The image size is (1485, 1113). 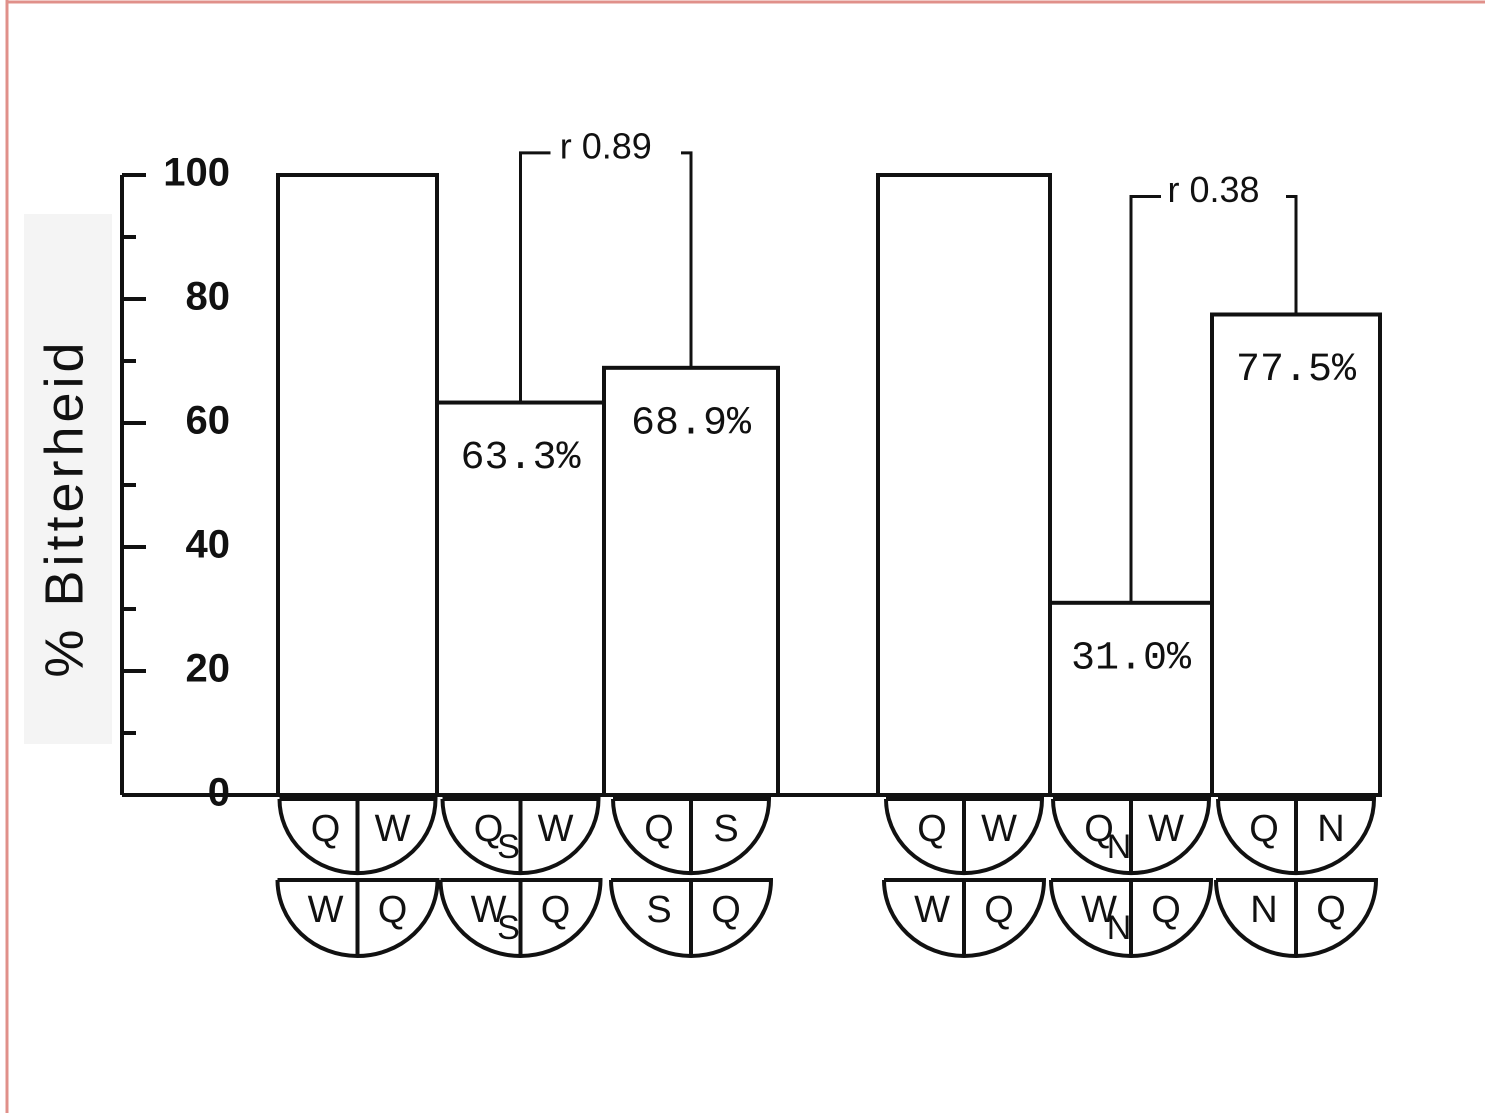 I want to click on y-label-box, so click(x=68, y=479).